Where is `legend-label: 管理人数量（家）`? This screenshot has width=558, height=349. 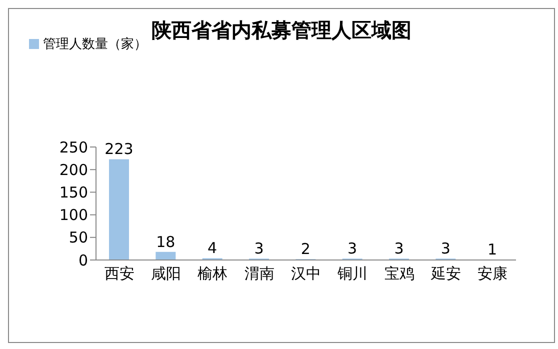
legend-label: 管理人数量（家） is located at coordinates (95, 44).